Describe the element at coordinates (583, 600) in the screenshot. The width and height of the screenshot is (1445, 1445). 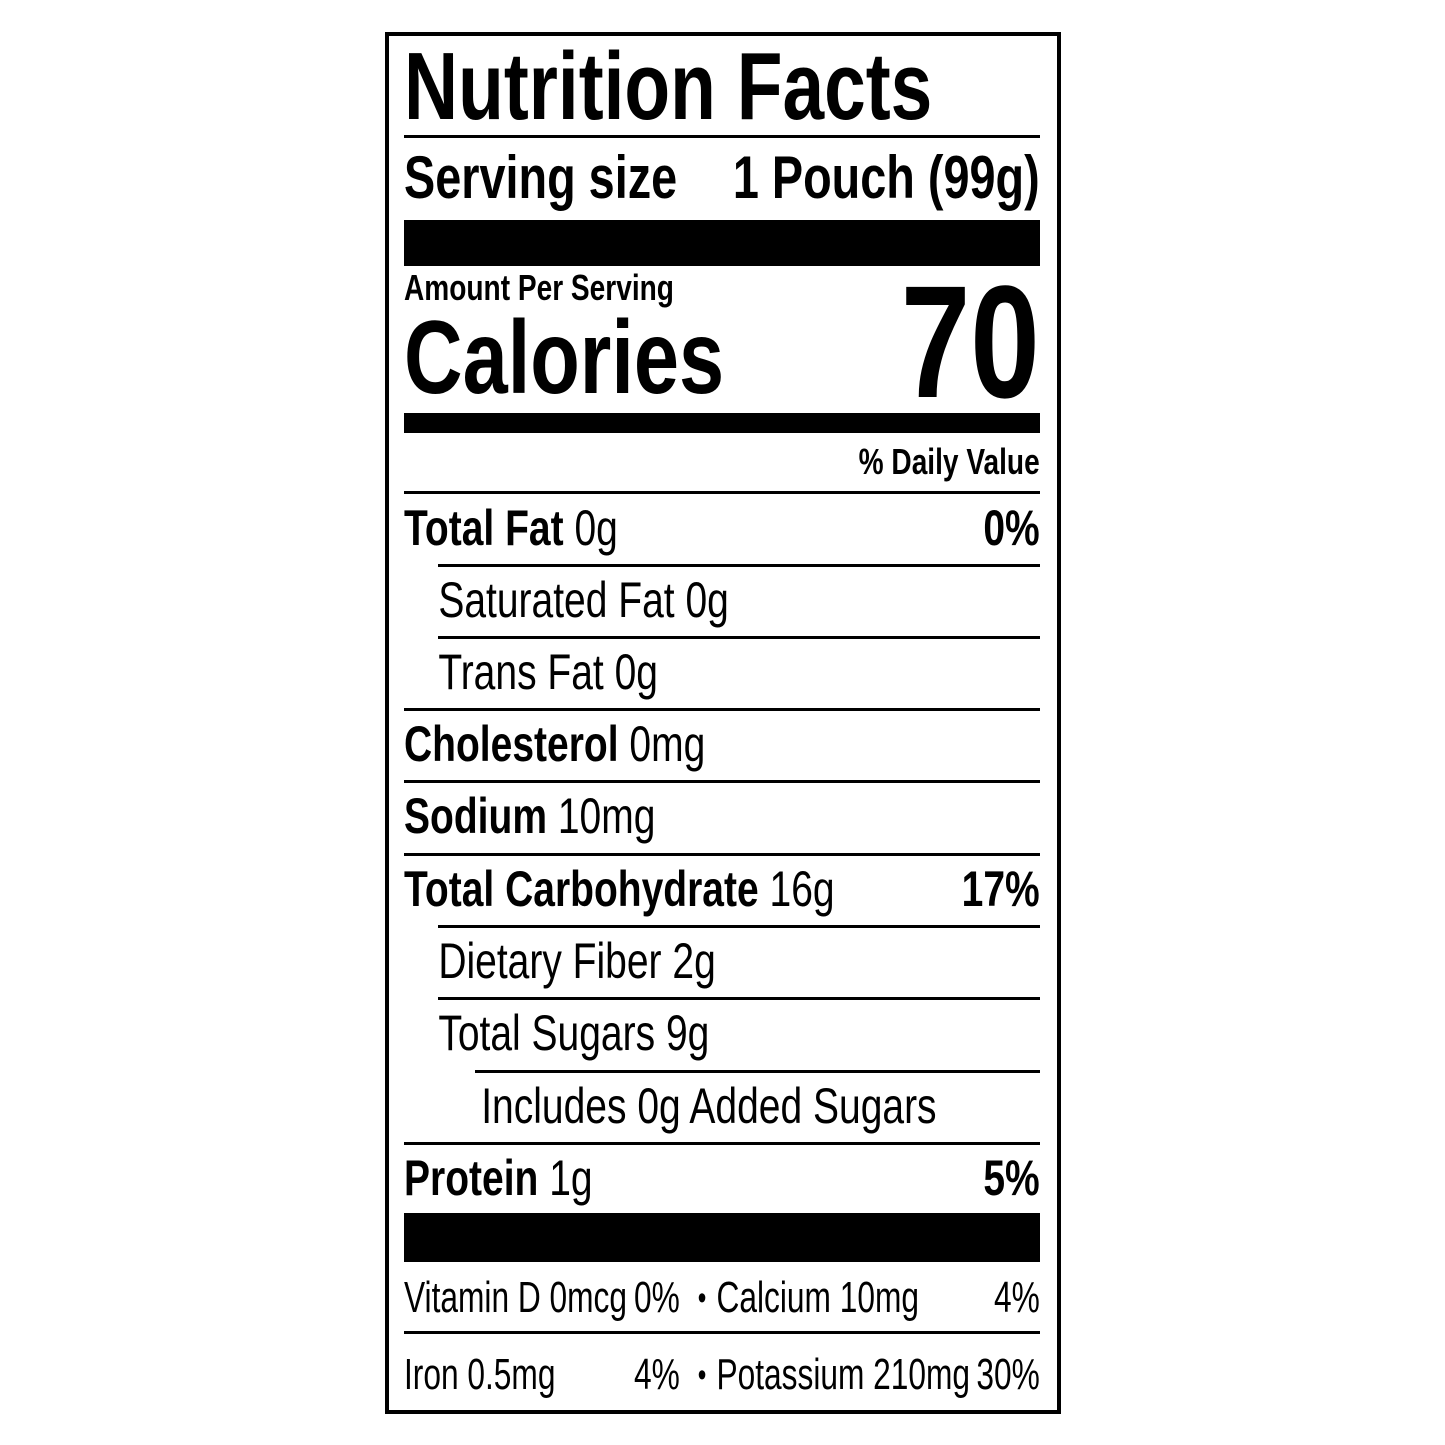
I see `nutrient-row-saturated-fat: Saturated Fat 0g` at that location.